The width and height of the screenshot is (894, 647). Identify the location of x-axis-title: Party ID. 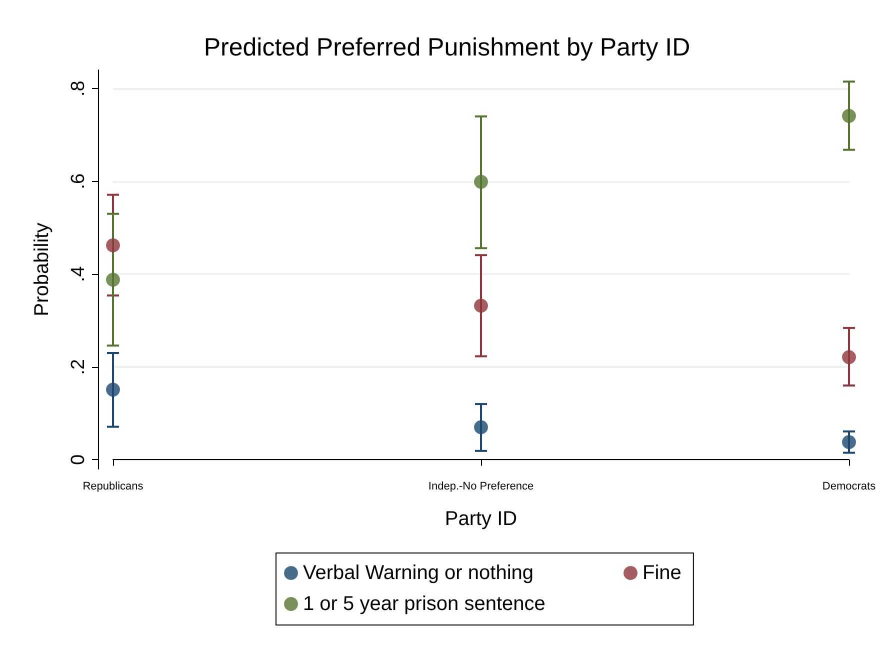
(481, 519).